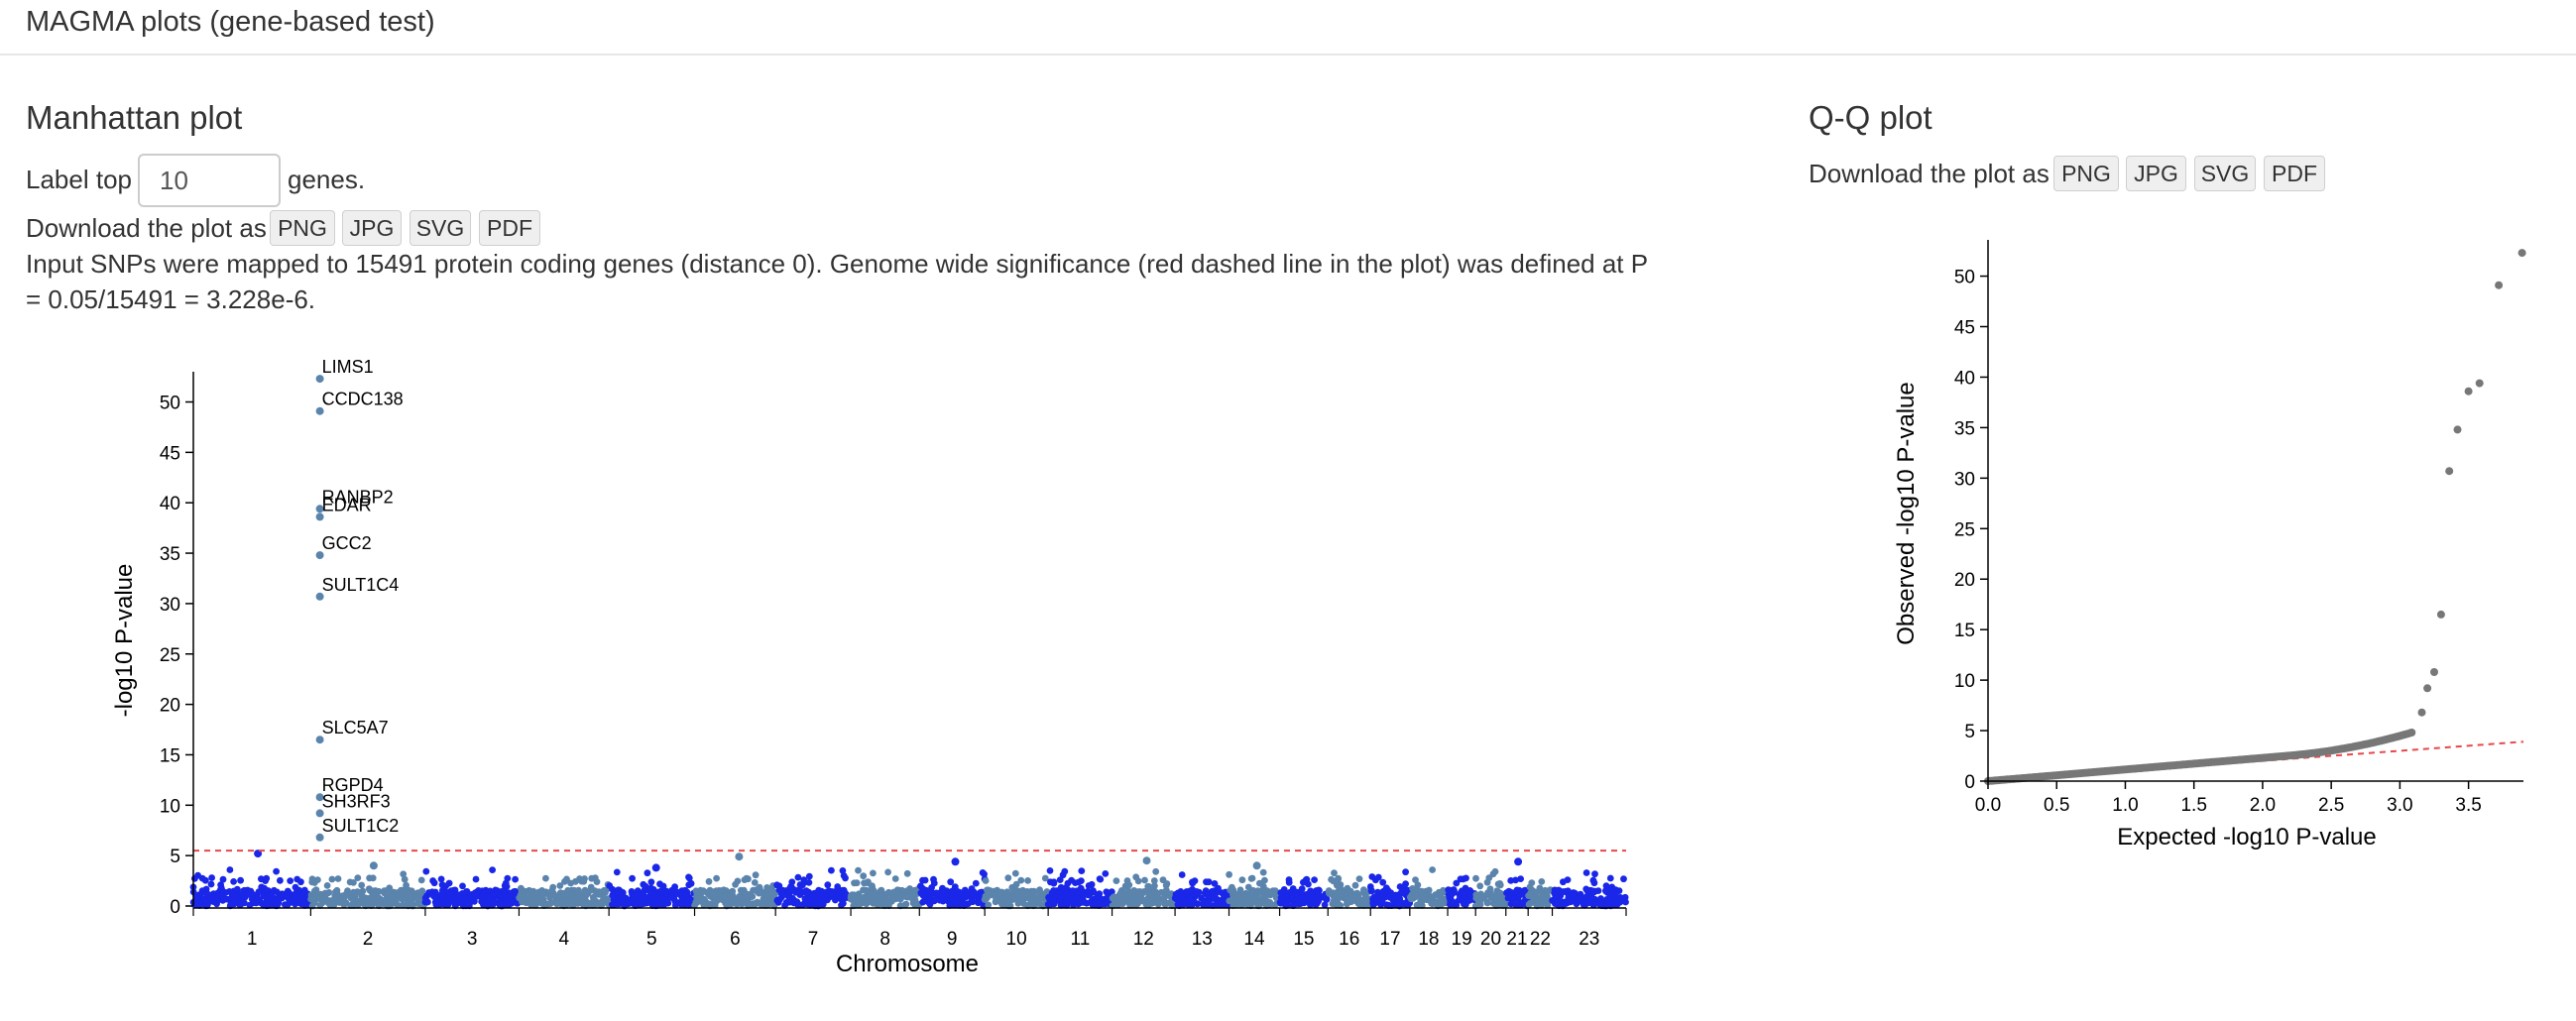 This screenshot has height=1021, width=2576. What do you see at coordinates (170, 555) in the screenshot?
I see `y-tick-label: 35` at bounding box center [170, 555].